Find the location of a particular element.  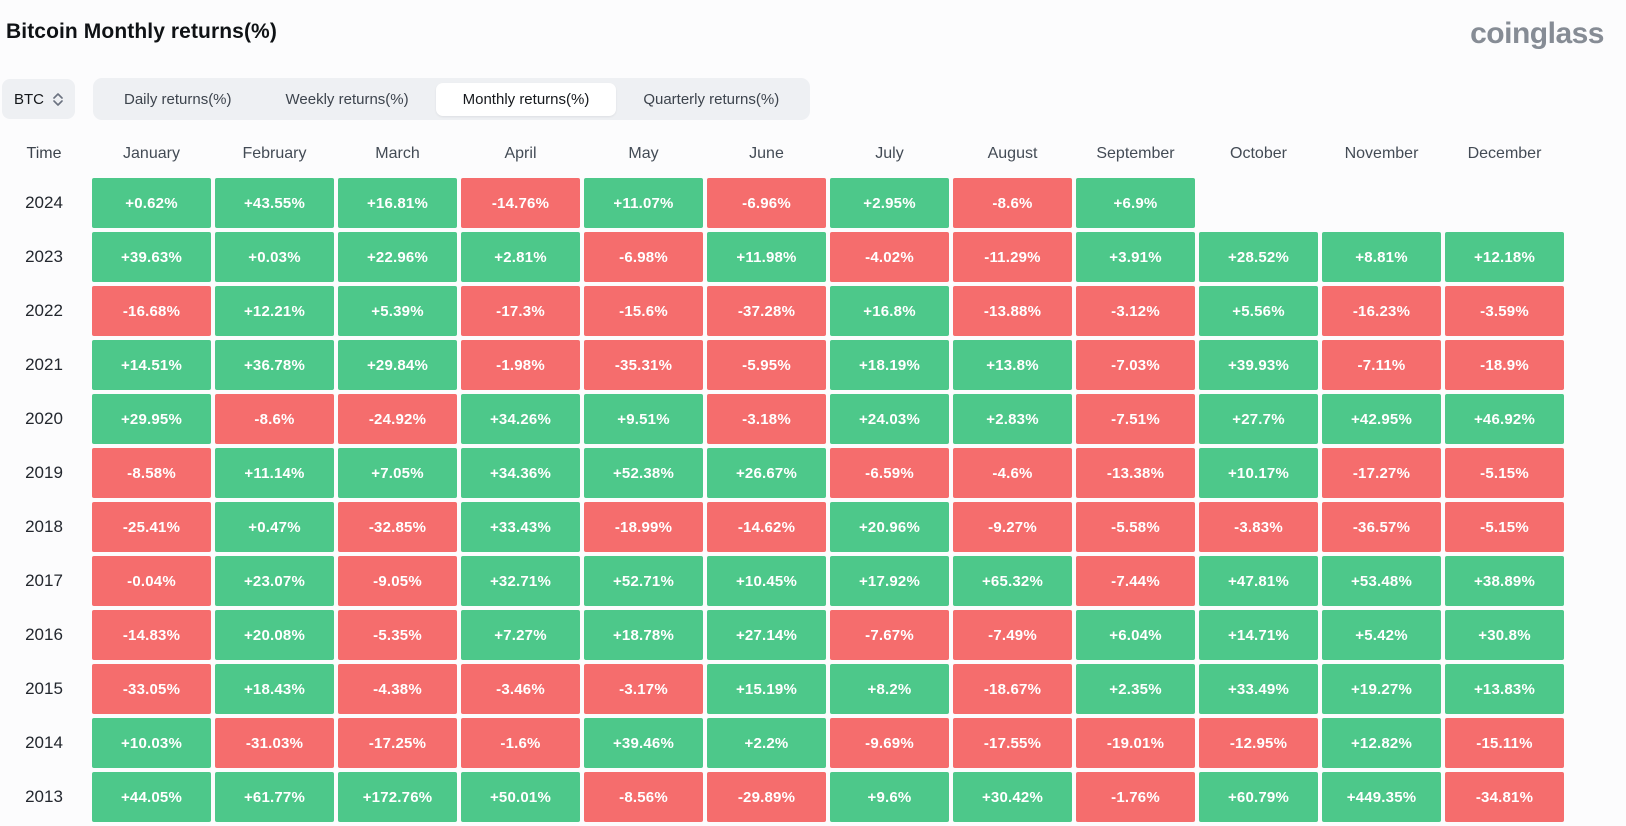

coin-selector: BTC is located at coordinates (38, 99).